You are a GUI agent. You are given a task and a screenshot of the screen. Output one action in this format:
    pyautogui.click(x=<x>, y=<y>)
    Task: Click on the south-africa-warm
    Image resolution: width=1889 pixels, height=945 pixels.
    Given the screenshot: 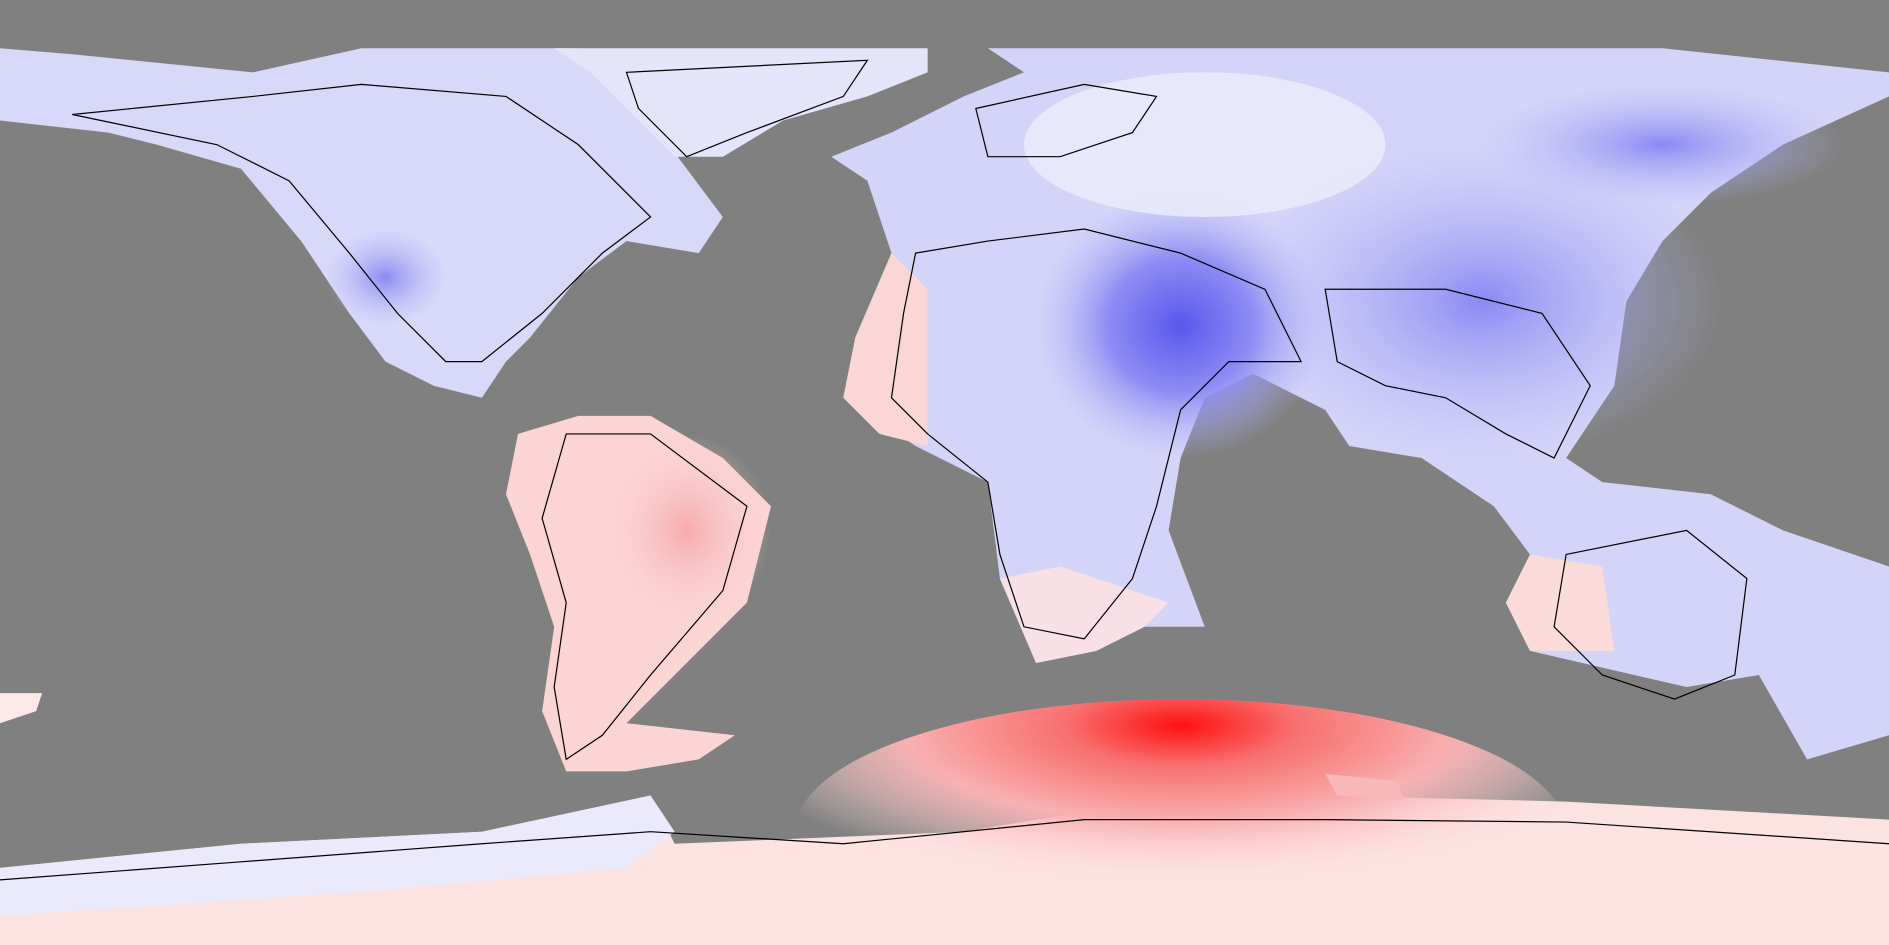 What is the action you would take?
    pyautogui.click(x=1084, y=614)
    